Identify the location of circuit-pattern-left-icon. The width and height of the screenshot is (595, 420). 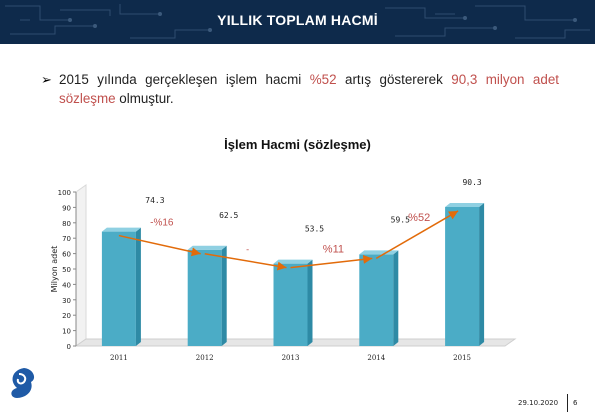
(108, 21).